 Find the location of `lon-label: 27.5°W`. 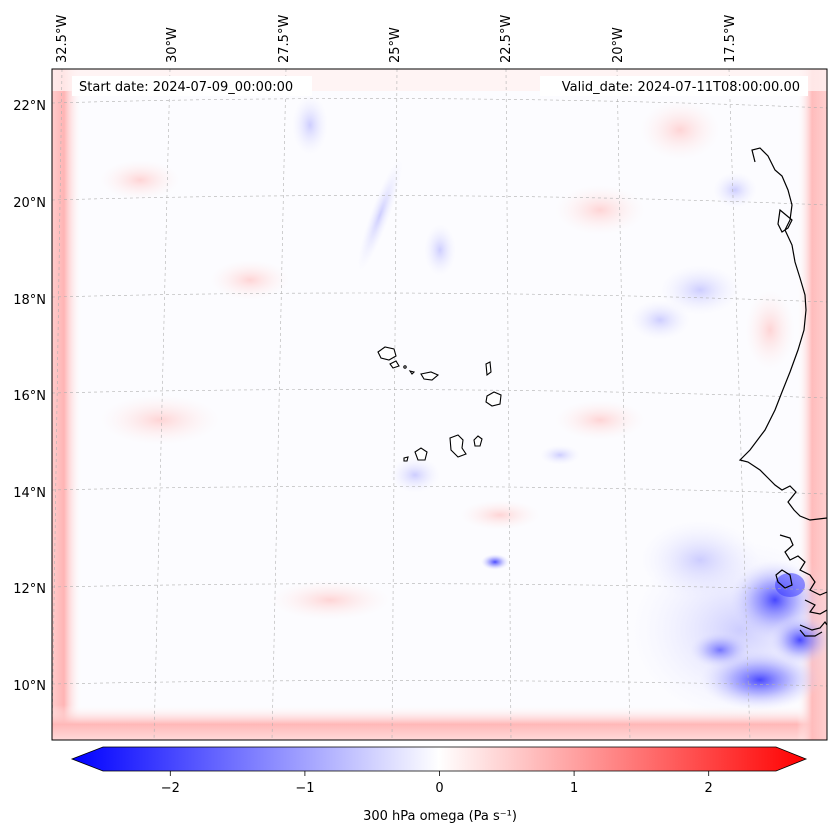

lon-label: 27.5°W is located at coordinates (284, 39).